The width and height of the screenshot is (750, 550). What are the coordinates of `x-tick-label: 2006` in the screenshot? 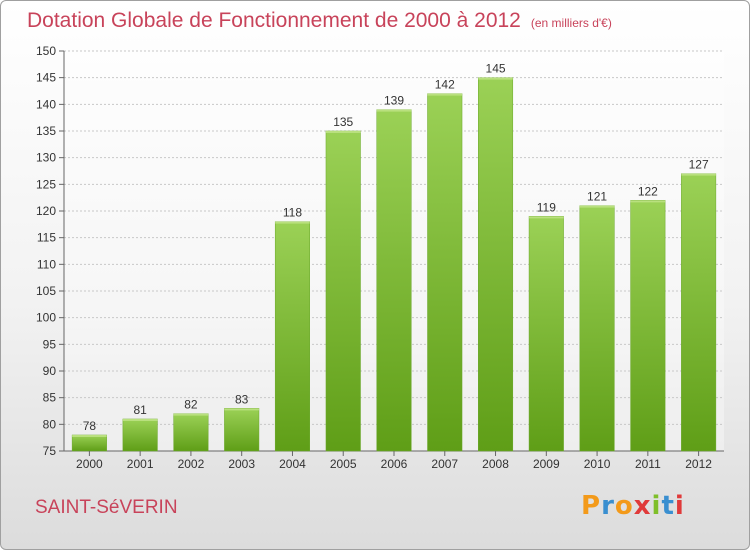 It's located at (394, 464).